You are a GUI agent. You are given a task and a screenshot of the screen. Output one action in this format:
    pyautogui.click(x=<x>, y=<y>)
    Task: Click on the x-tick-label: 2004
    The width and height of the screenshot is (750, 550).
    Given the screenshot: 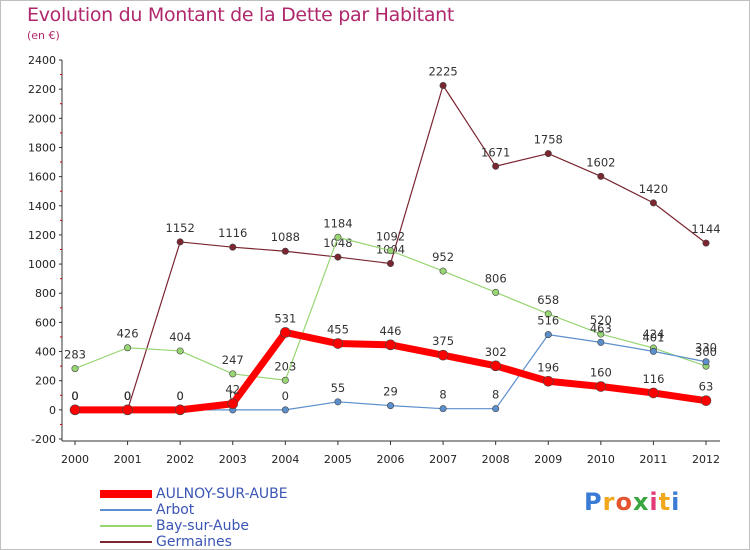 What is the action you would take?
    pyautogui.click(x=285, y=459)
    